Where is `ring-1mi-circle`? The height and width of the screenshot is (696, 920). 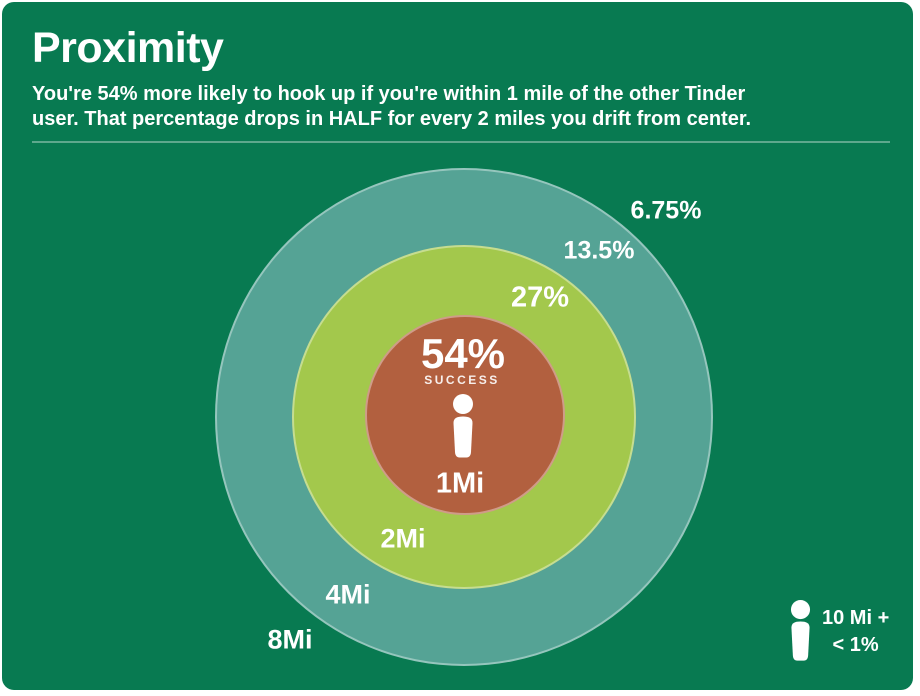
ring-1mi-circle is located at coordinates (465, 415).